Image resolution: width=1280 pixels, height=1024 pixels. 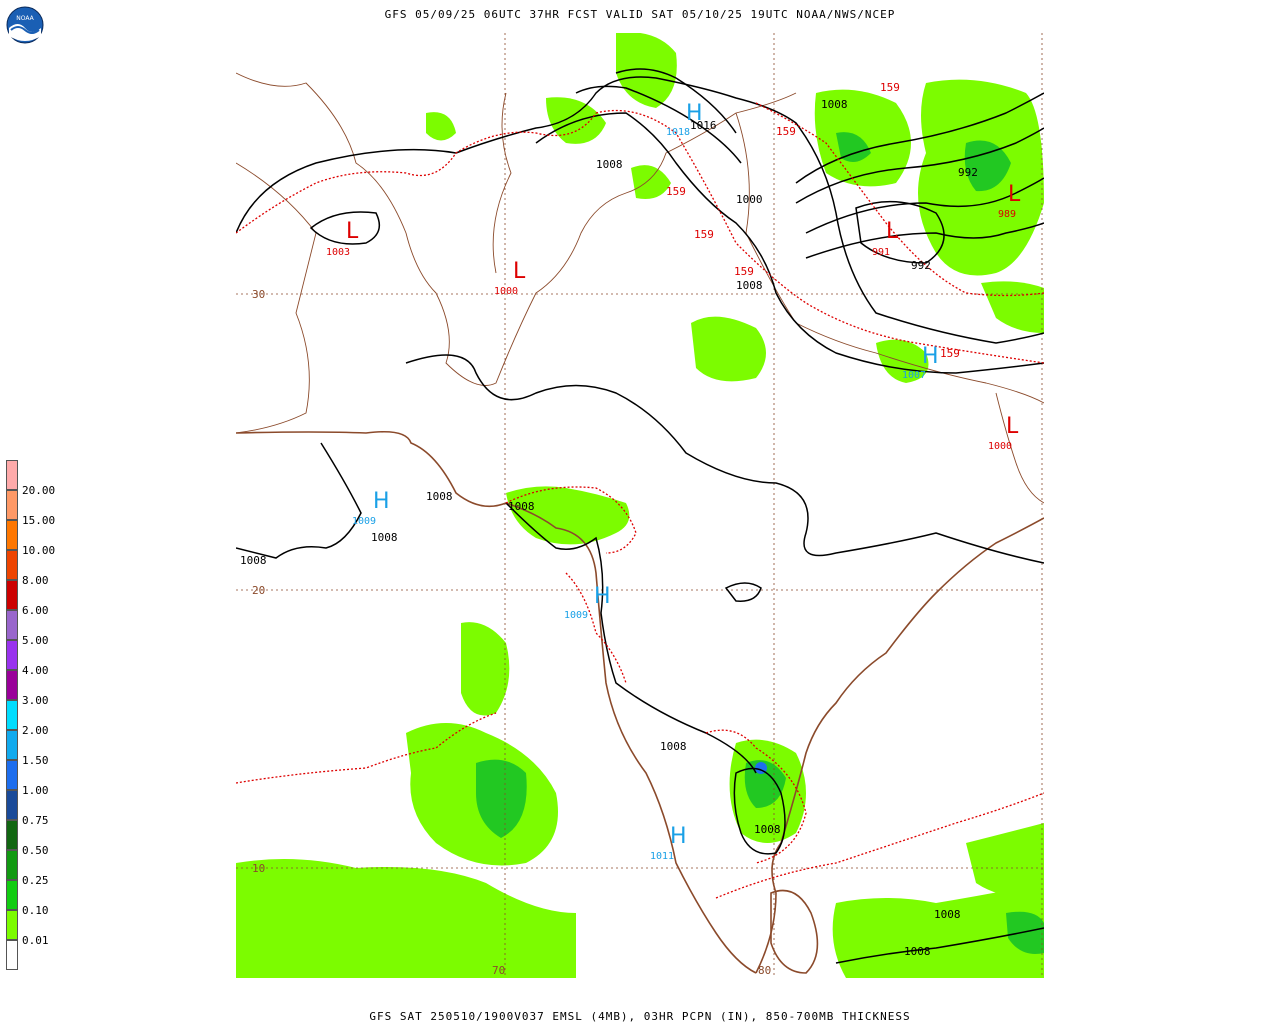 What do you see at coordinates (921, 265) in the screenshot?
I see `isobar-label: 992` at bounding box center [921, 265].